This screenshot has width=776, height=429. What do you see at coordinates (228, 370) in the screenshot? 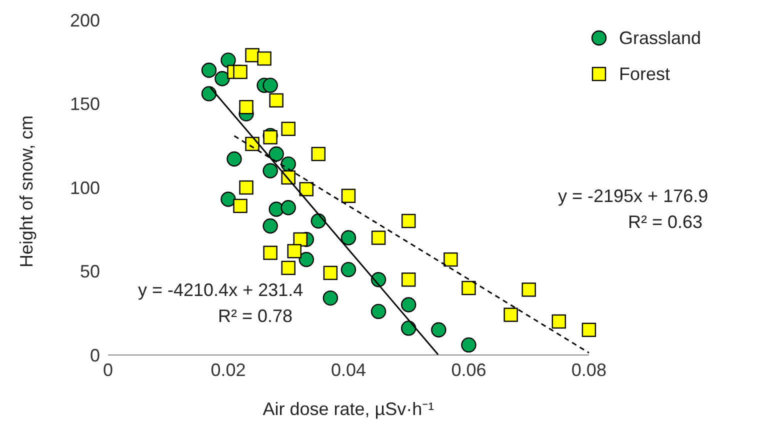
I see `x-tick-label: 0.02` at bounding box center [228, 370].